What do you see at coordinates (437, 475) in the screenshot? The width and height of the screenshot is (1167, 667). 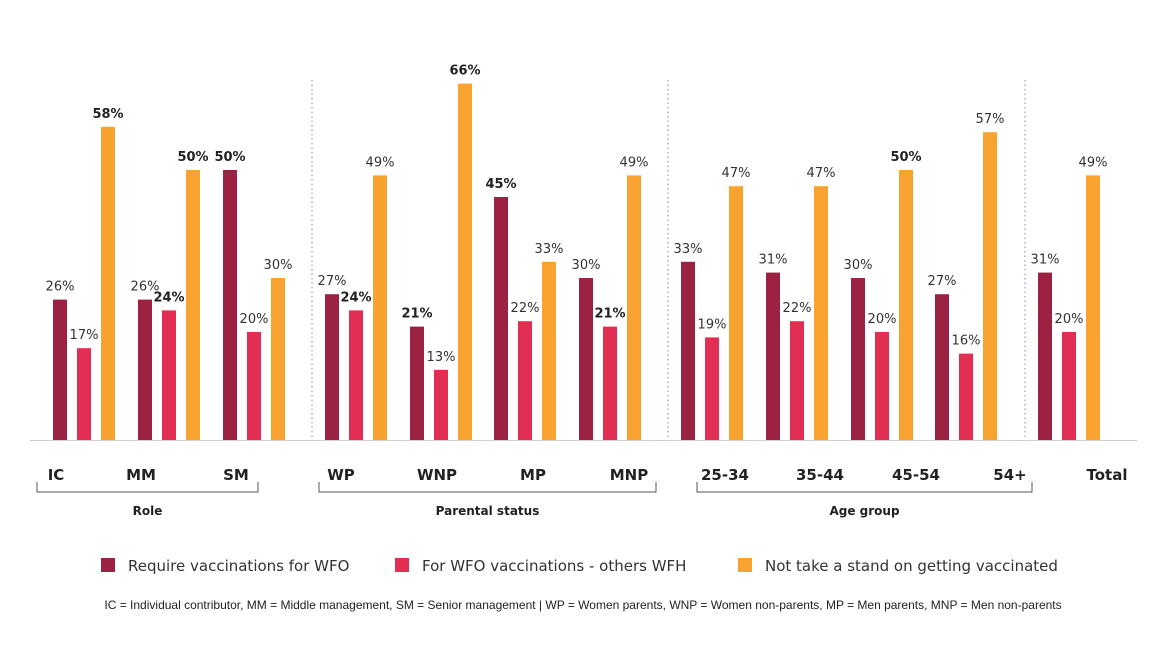 I see `category-label-WNP: WNP` at bounding box center [437, 475].